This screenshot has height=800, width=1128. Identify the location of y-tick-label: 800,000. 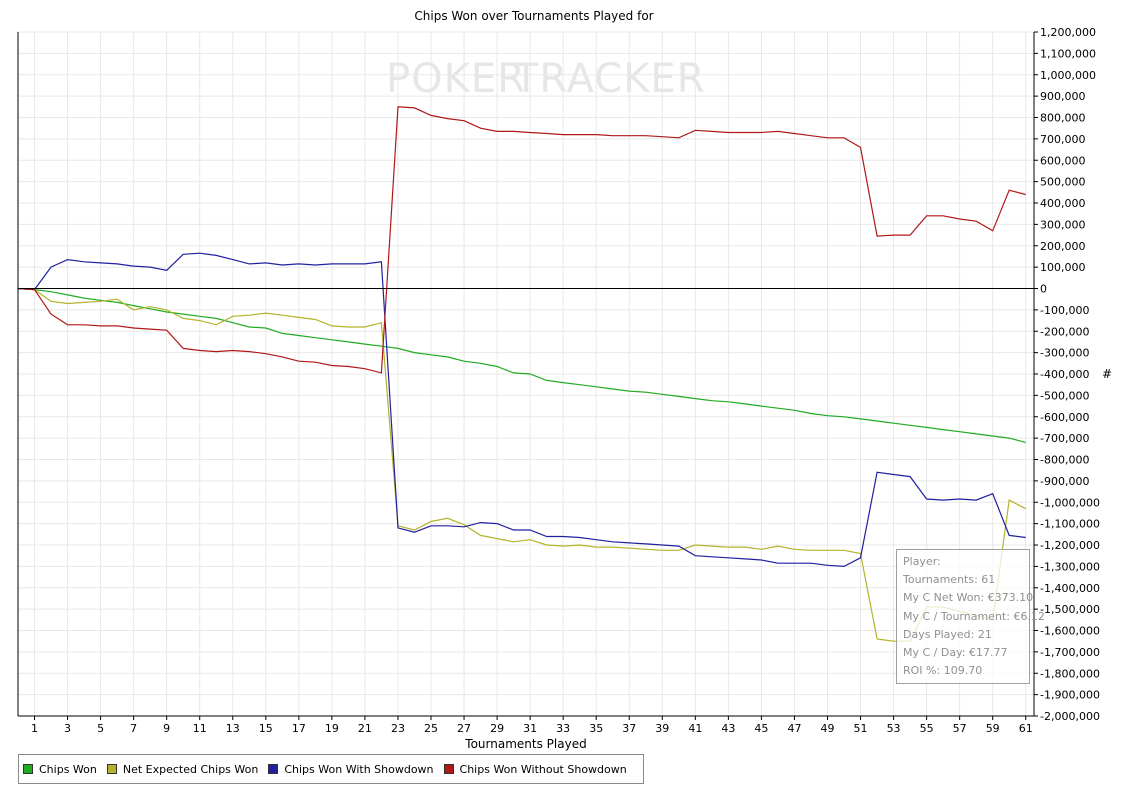
(1063, 118).